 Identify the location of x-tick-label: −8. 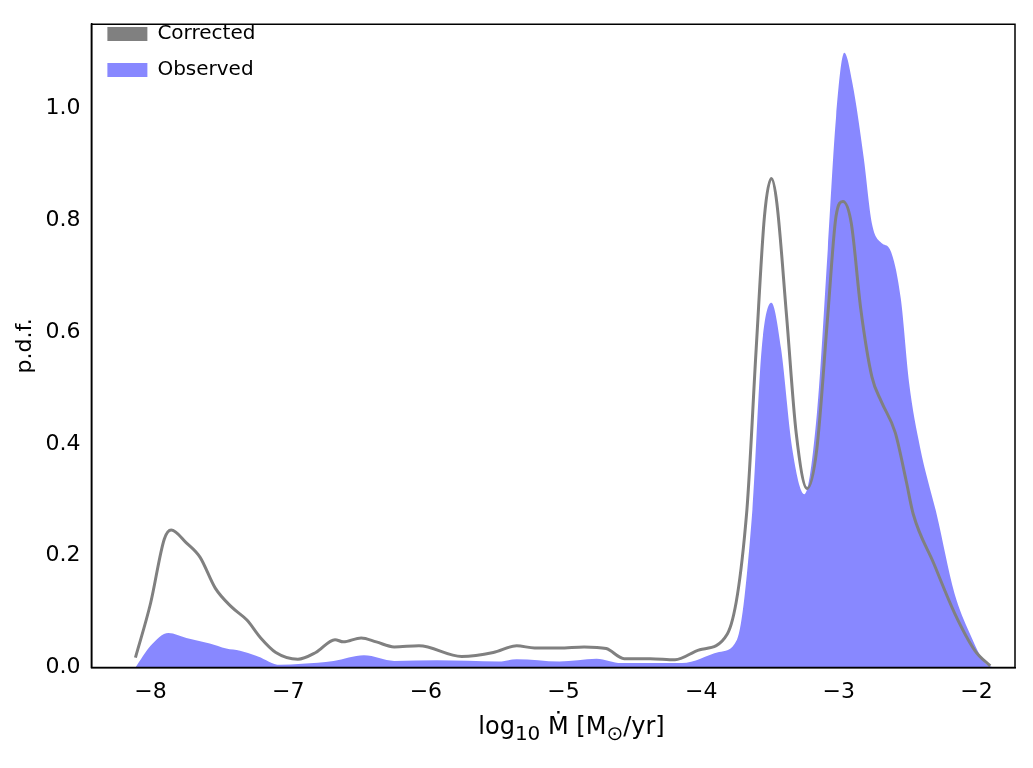
(150, 690).